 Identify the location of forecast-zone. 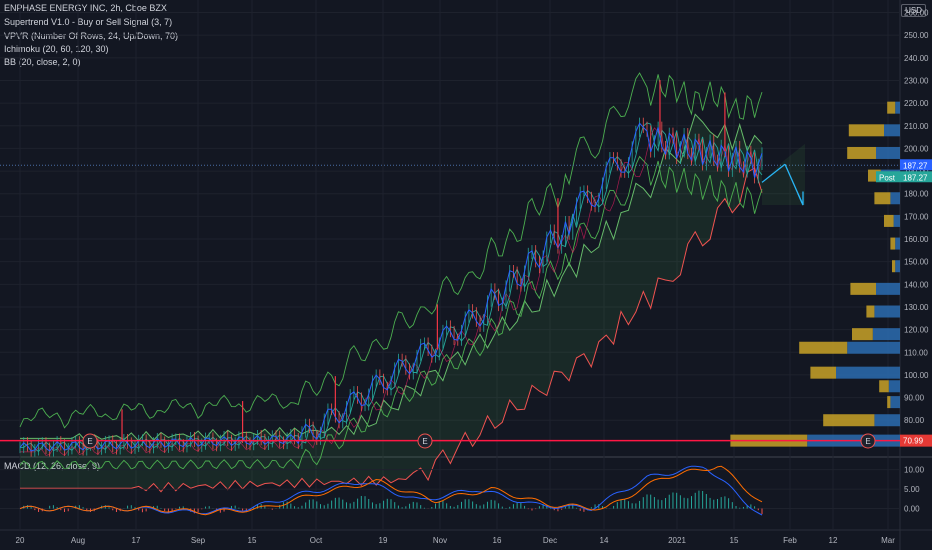
(783, 174).